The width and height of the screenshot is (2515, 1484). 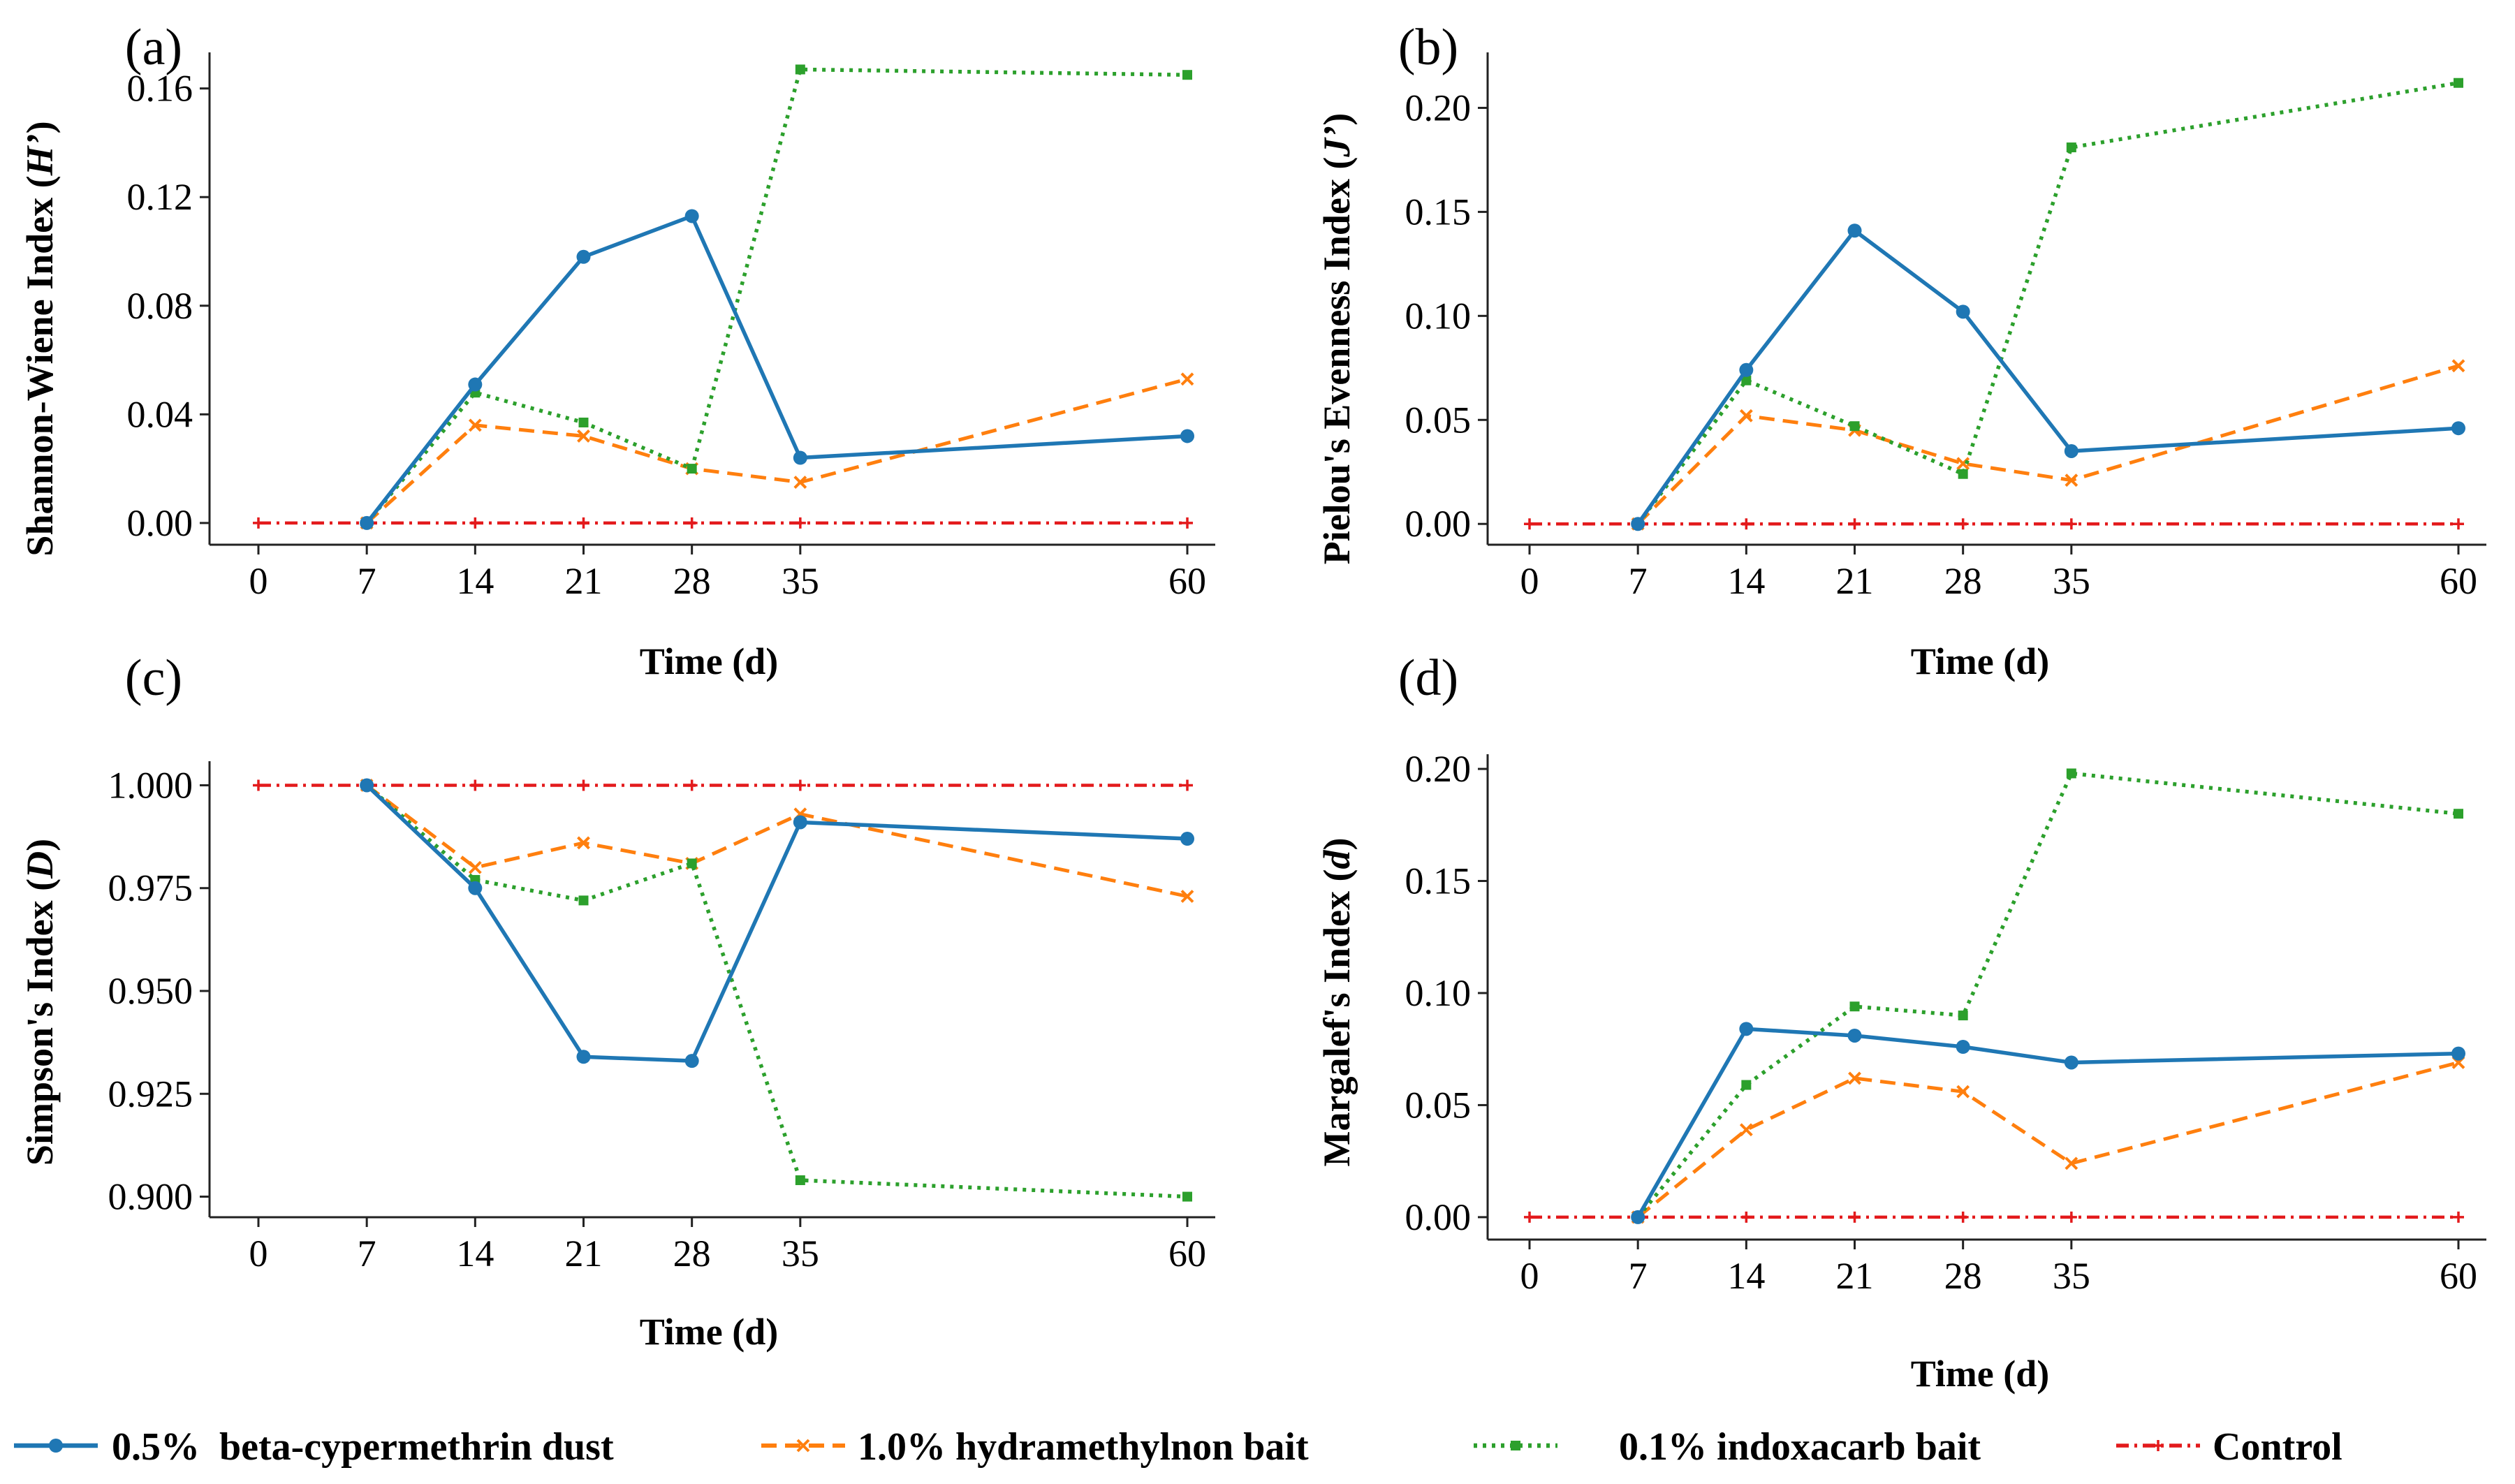 What do you see at coordinates (150, 785) in the screenshot?
I see `y-tick-label: 1.000` at bounding box center [150, 785].